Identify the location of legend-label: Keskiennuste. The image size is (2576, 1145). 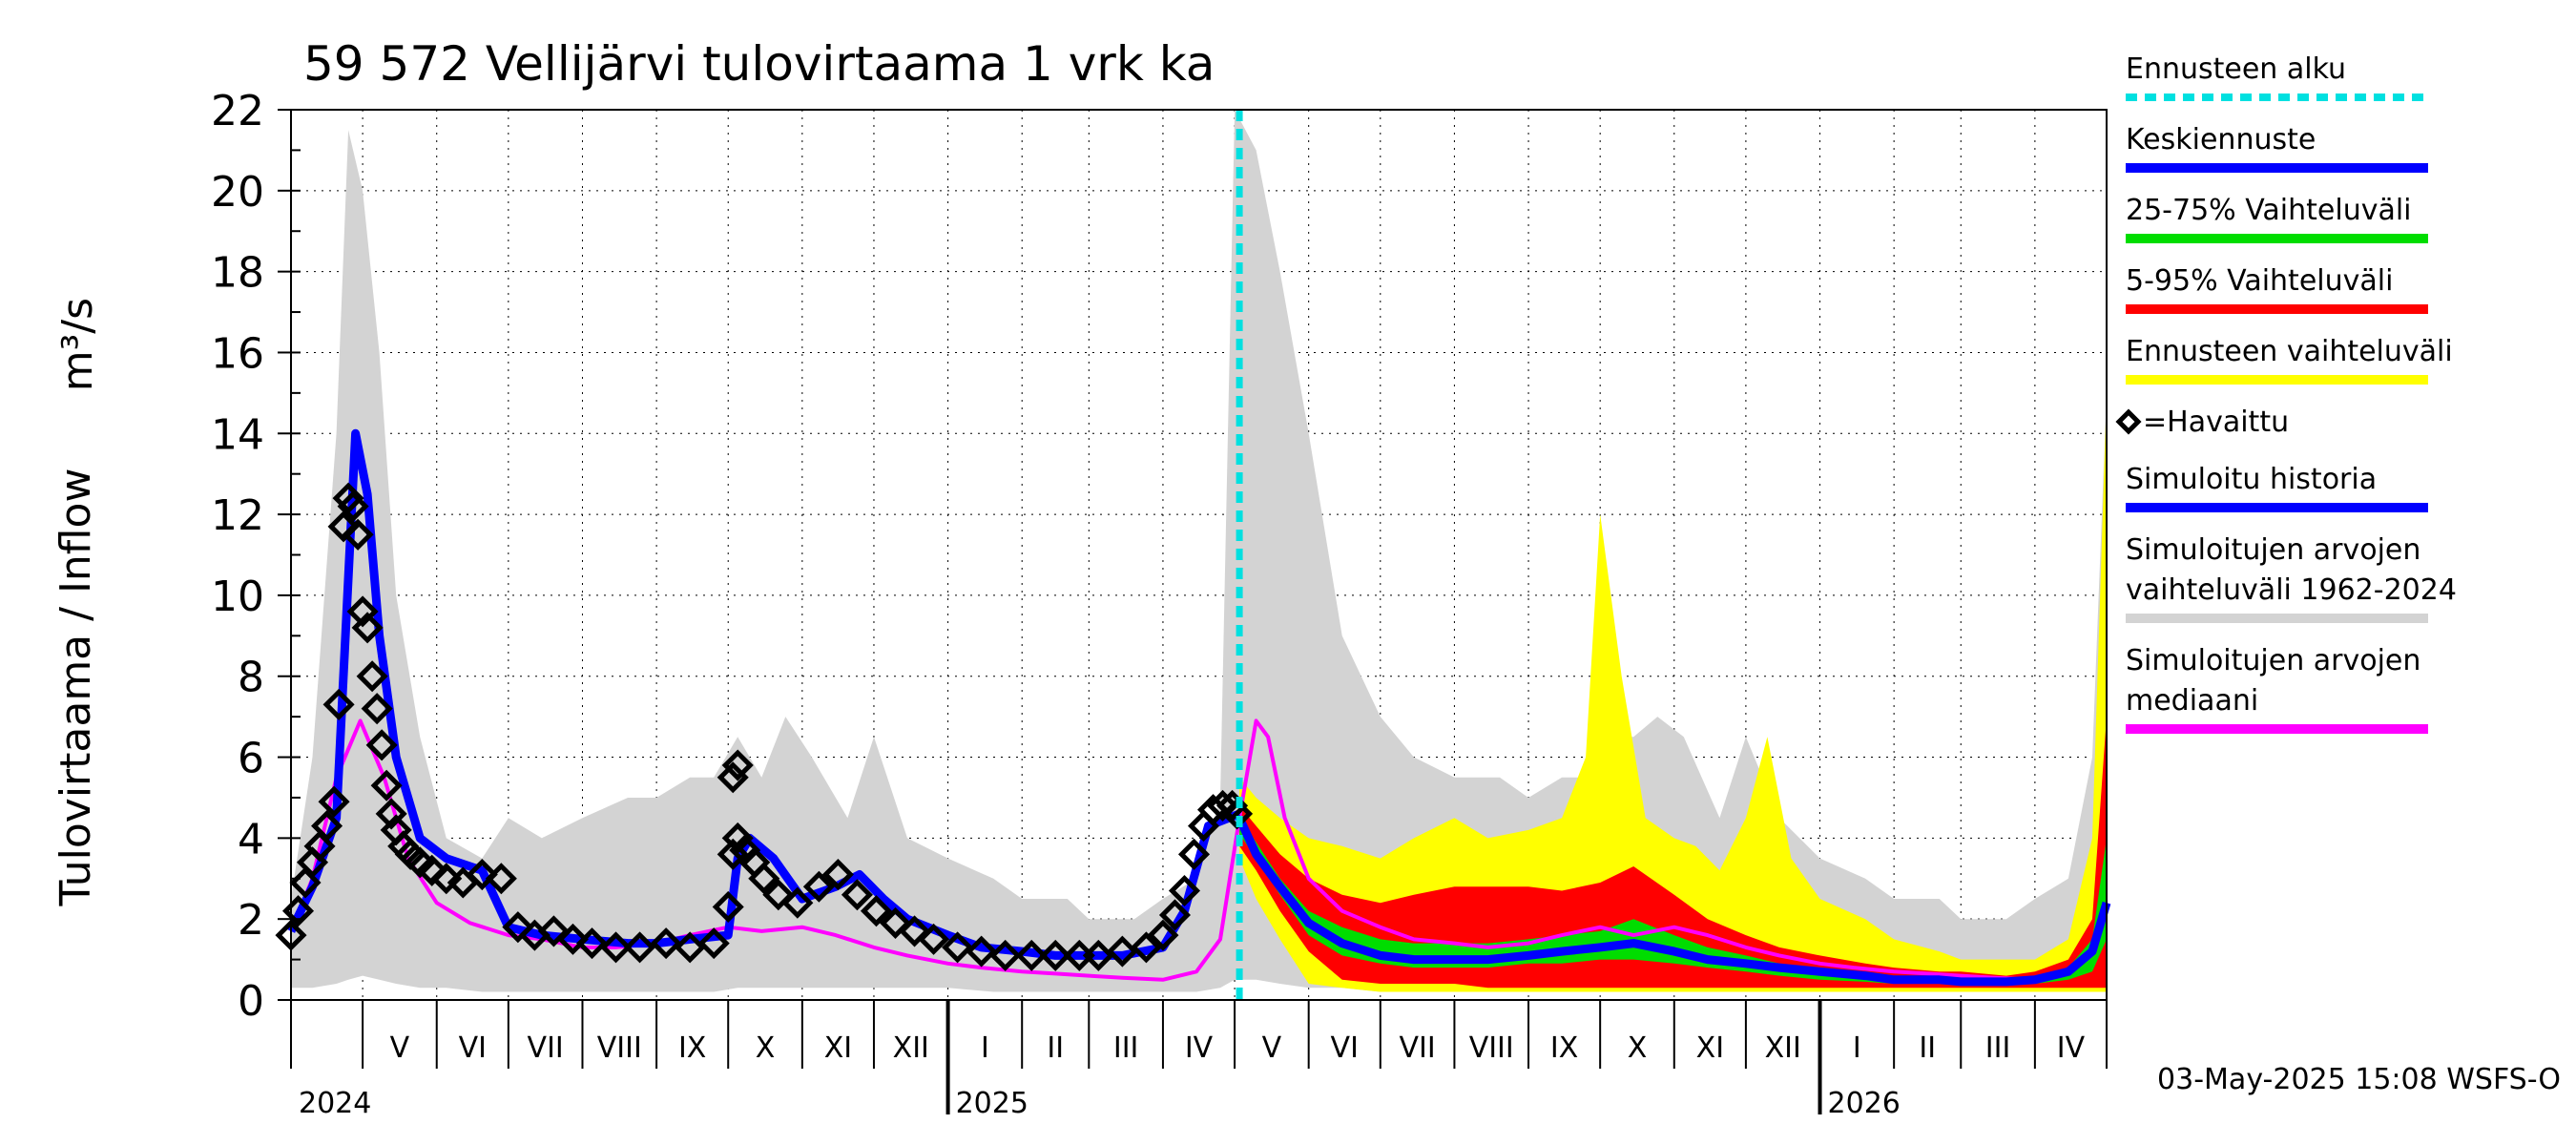
(2221, 139).